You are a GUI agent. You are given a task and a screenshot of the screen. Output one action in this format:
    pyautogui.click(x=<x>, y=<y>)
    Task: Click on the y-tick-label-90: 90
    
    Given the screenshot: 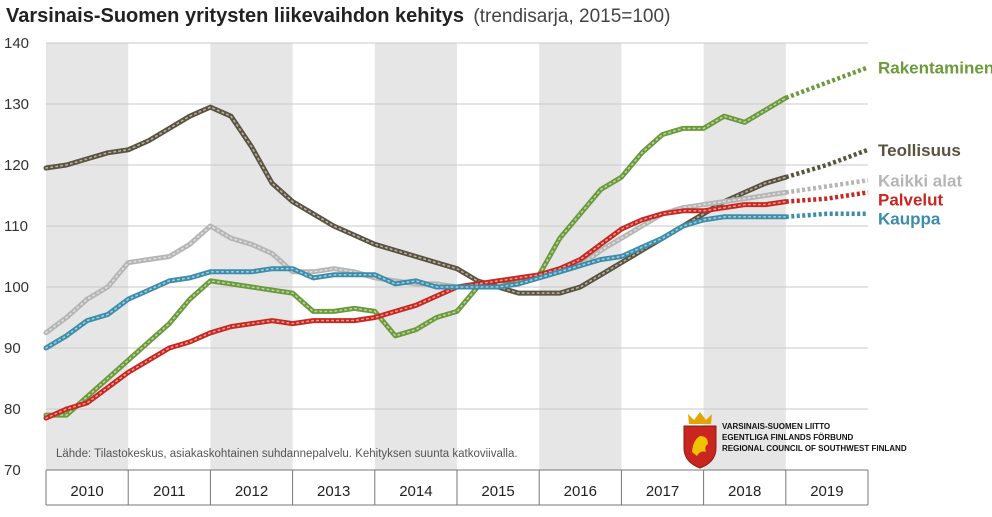 What is the action you would take?
    pyautogui.click(x=12, y=348)
    